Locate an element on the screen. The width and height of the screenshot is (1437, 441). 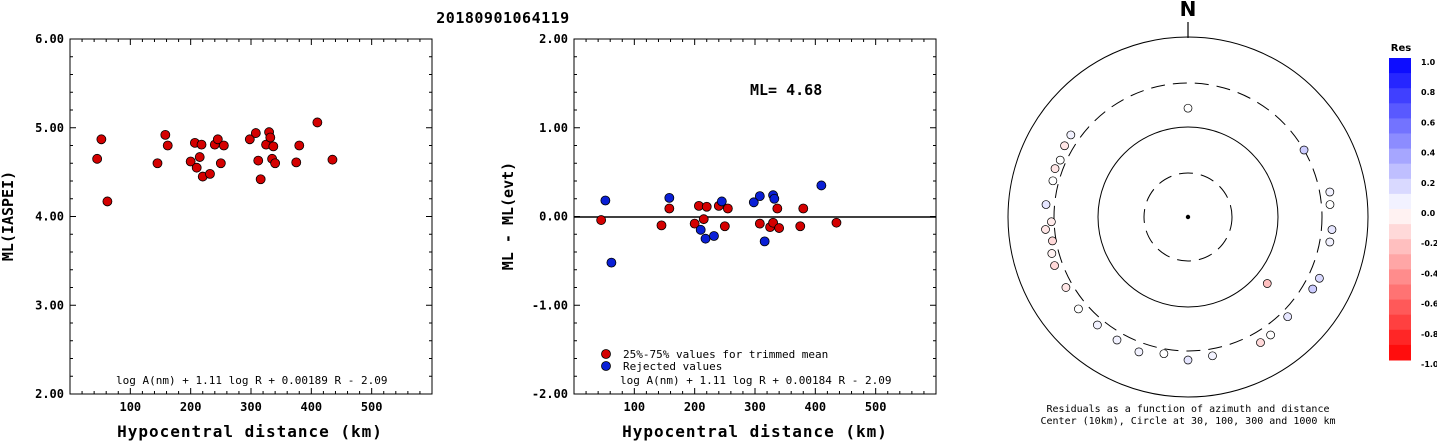
ring-300km is located at coordinates (1188, 217).